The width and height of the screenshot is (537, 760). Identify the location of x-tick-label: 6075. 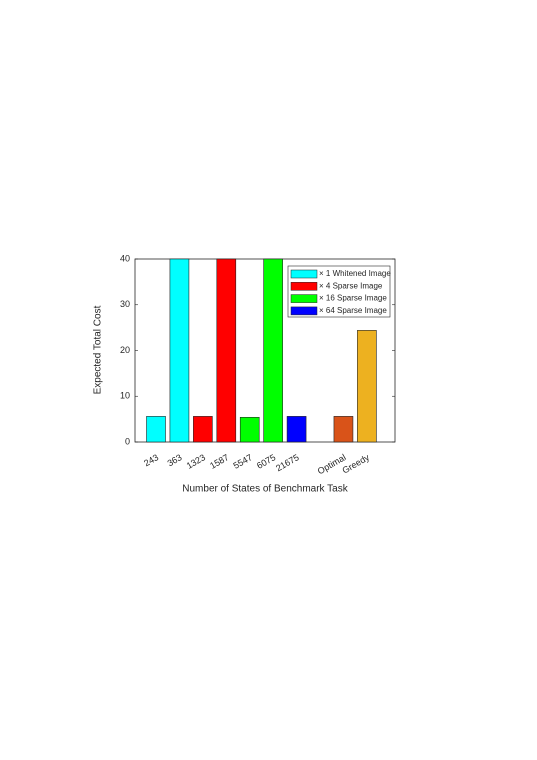
(266, 461).